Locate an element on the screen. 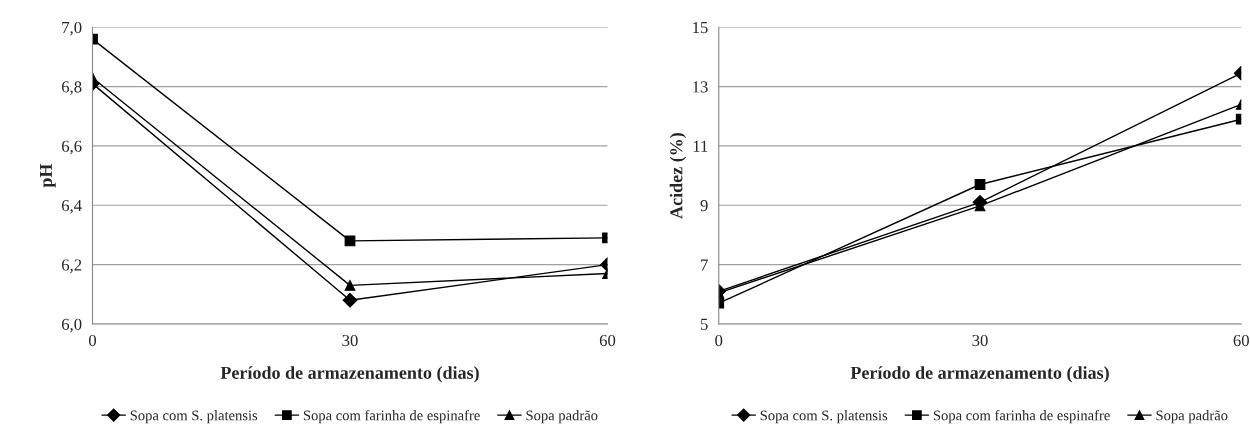  y-tick-label: 13 is located at coordinates (700, 87).